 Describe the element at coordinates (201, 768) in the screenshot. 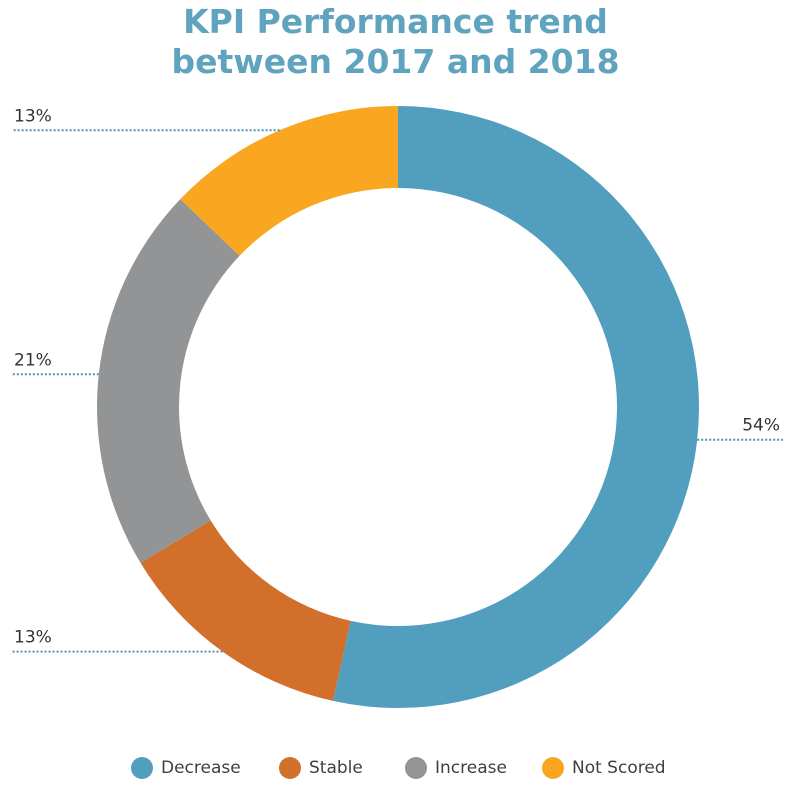

I see `legend-label-decrease: Decrease` at that location.